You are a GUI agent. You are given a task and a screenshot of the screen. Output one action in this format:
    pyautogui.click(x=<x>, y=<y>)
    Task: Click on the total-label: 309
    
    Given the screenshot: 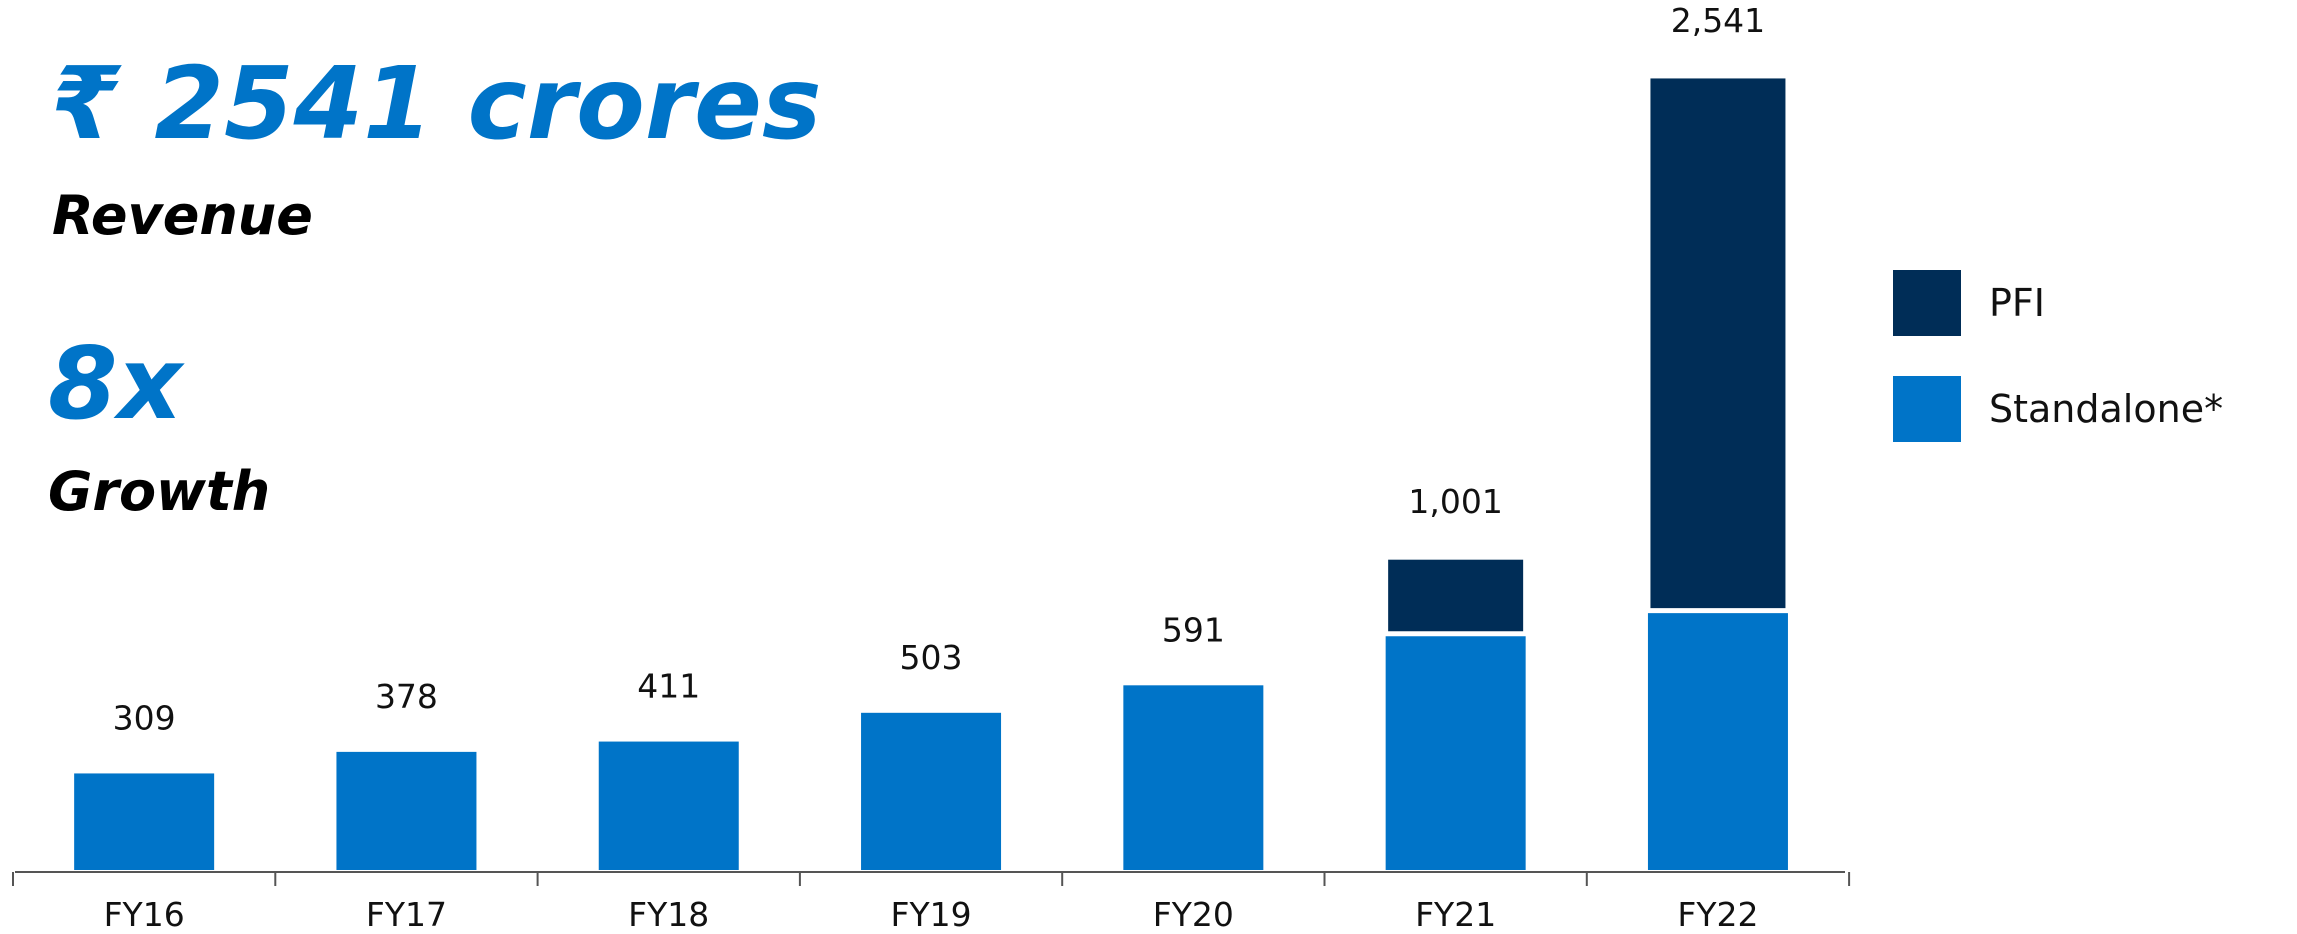 What is the action you would take?
    pyautogui.click(x=144, y=717)
    